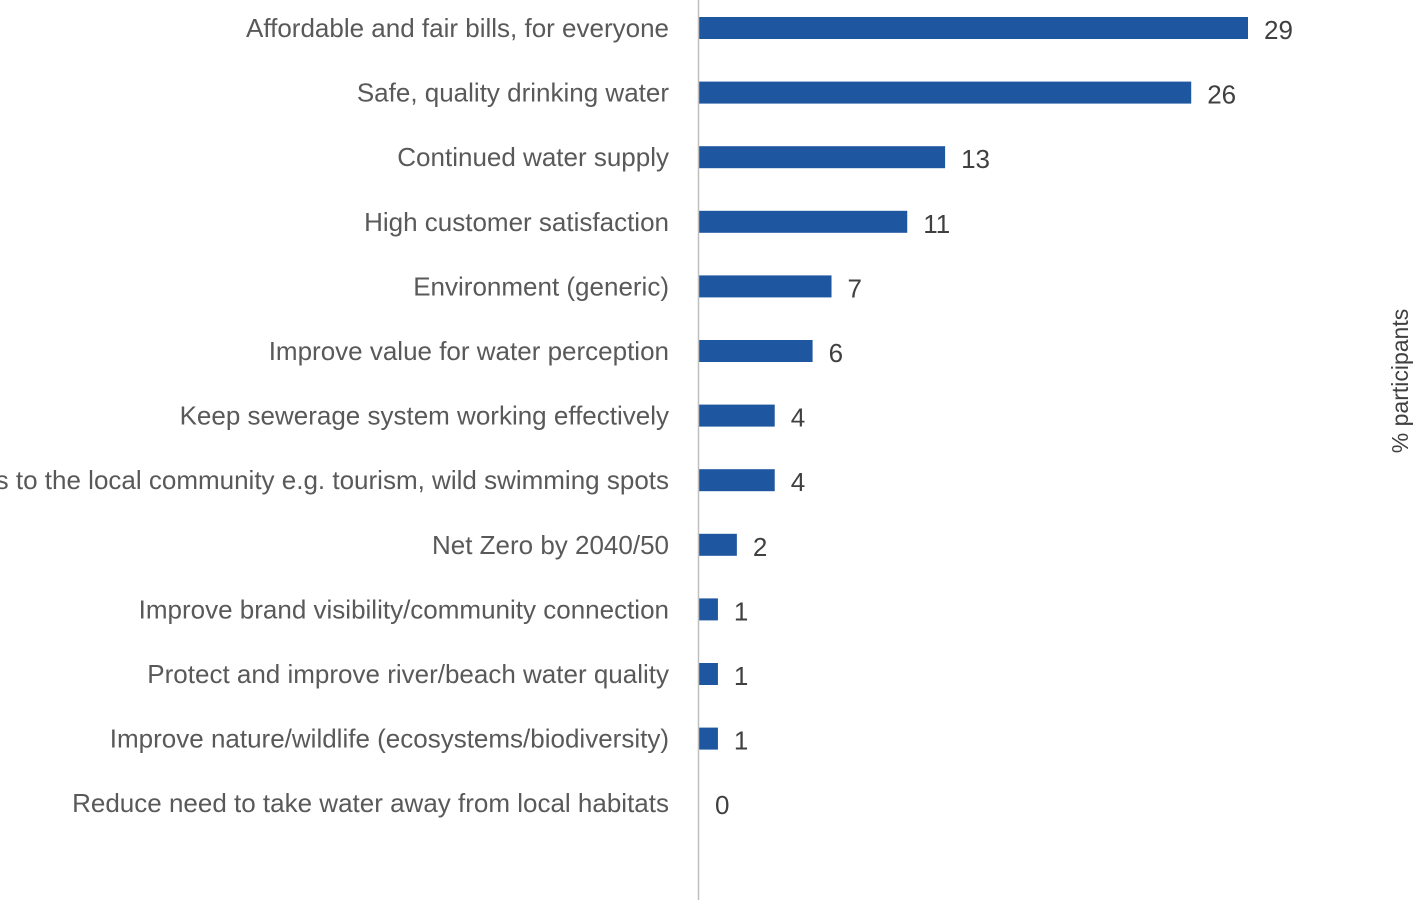 This screenshot has width=1418, height=900. What do you see at coordinates (516, 222) in the screenshot?
I see `category-label: High customer satisfaction` at bounding box center [516, 222].